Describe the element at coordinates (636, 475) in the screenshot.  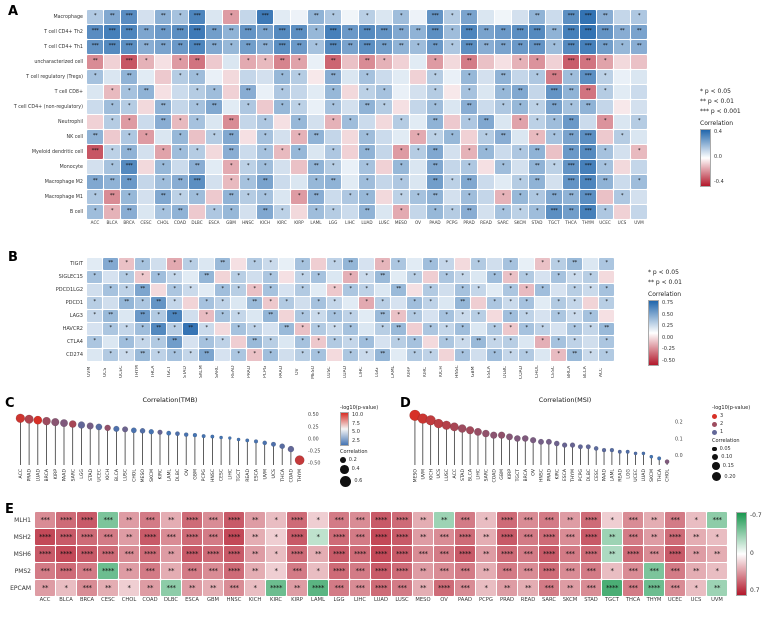
I see `x-axis-label: UCEC` at that location.